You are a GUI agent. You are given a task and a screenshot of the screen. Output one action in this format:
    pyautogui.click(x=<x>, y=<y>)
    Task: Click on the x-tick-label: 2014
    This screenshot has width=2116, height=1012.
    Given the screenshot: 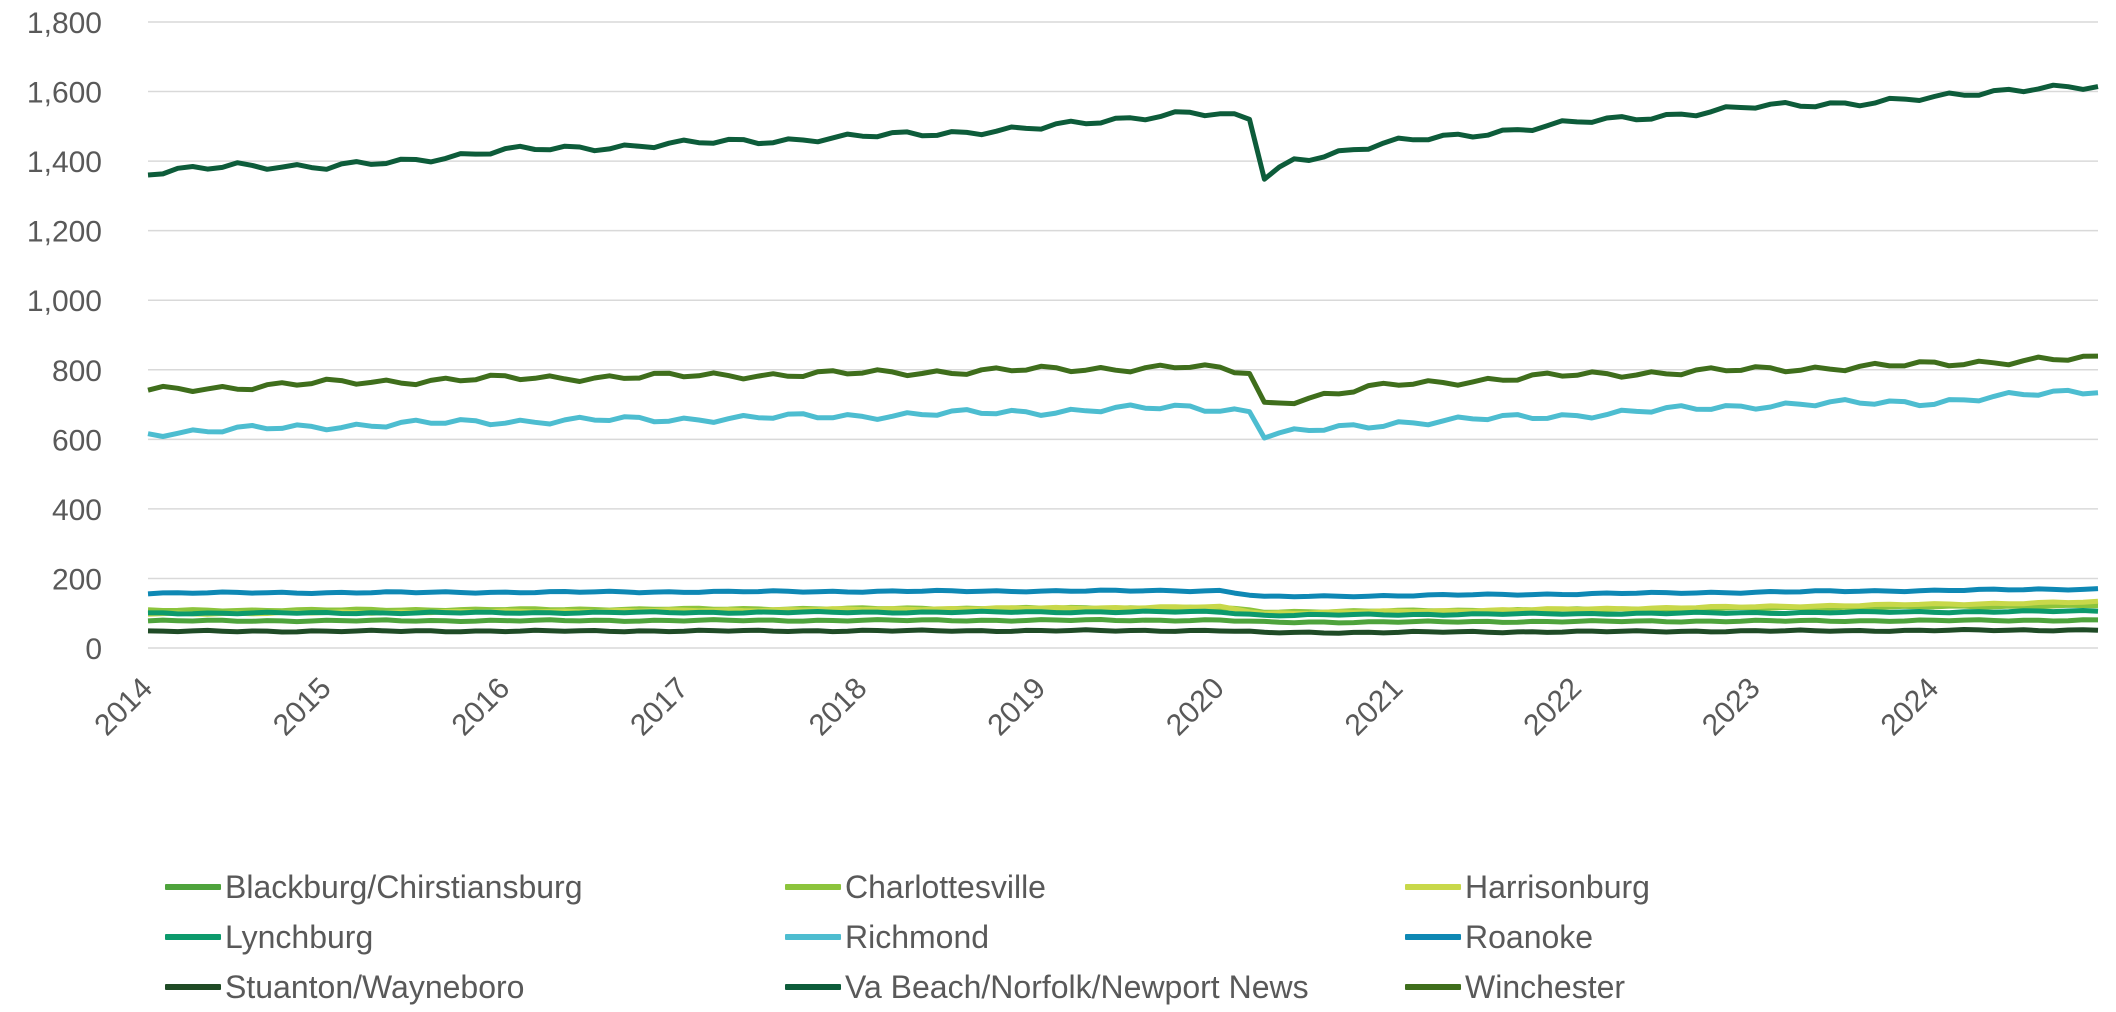 What is the action you would take?
    pyautogui.click(x=123, y=707)
    